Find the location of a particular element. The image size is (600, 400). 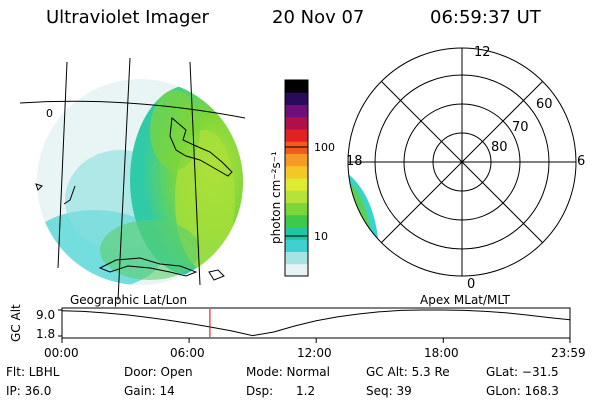

date-label: 20 Nov 07 is located at coordinates (318, 17).